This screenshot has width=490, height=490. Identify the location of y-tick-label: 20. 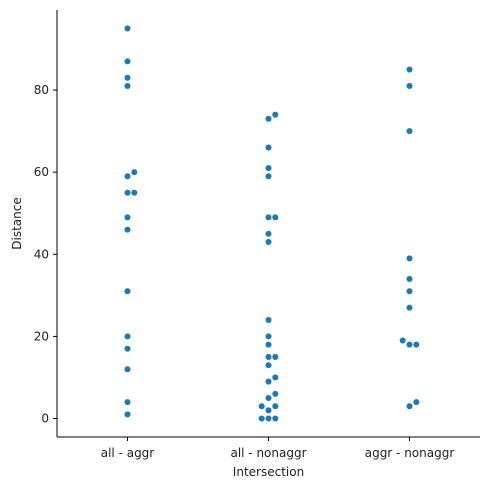
(41, 336).